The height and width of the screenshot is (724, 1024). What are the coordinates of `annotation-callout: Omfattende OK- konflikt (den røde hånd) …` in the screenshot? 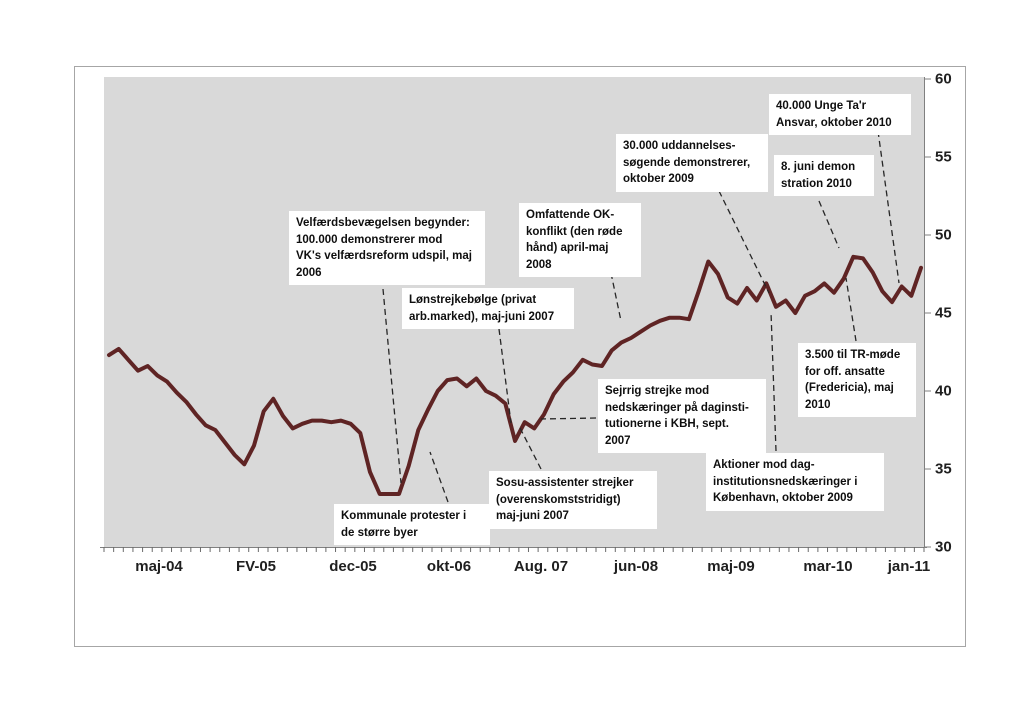 It's located at (580, 240).